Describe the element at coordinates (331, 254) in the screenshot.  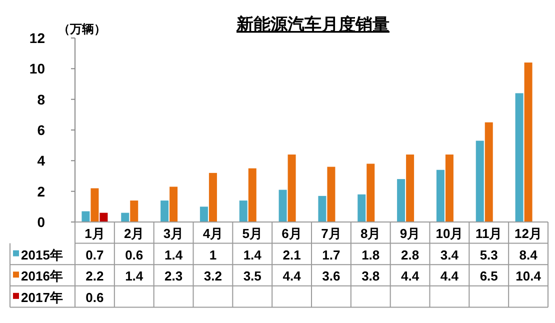
I see `data-label: 1.7` at that location.